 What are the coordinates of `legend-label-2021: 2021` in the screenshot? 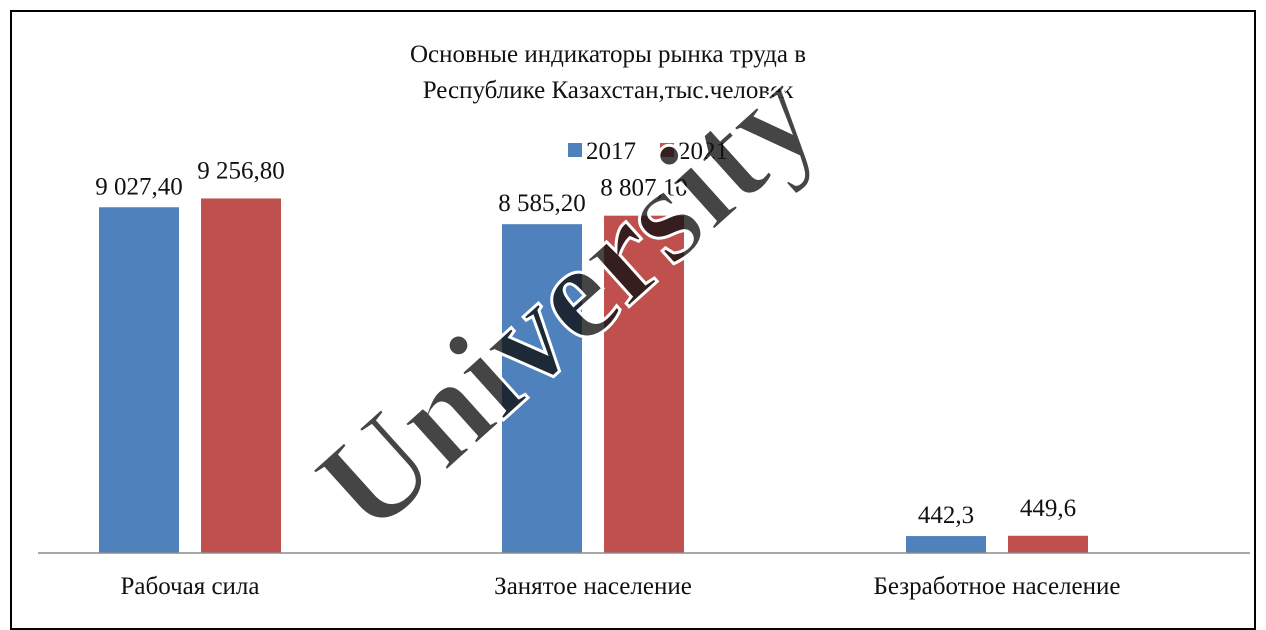 It's located at (703, 151).